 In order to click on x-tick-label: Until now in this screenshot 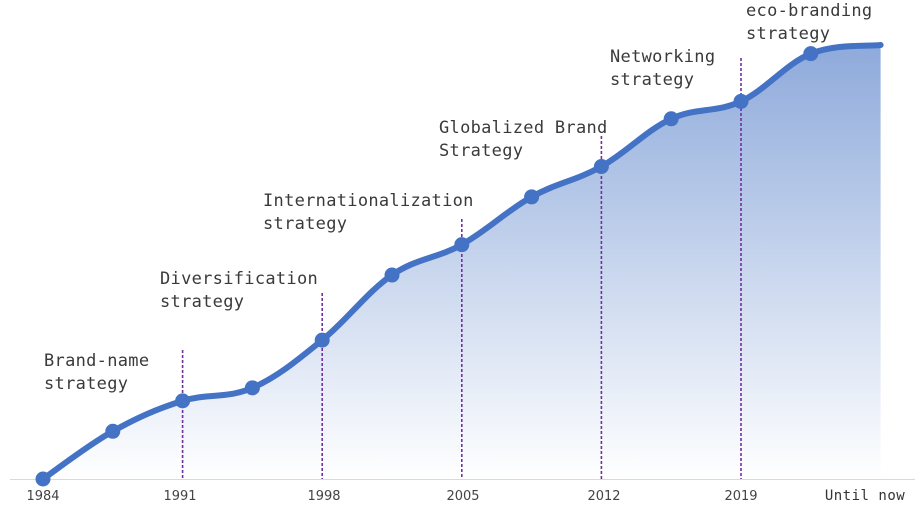, I will do `click(865, 496)`.